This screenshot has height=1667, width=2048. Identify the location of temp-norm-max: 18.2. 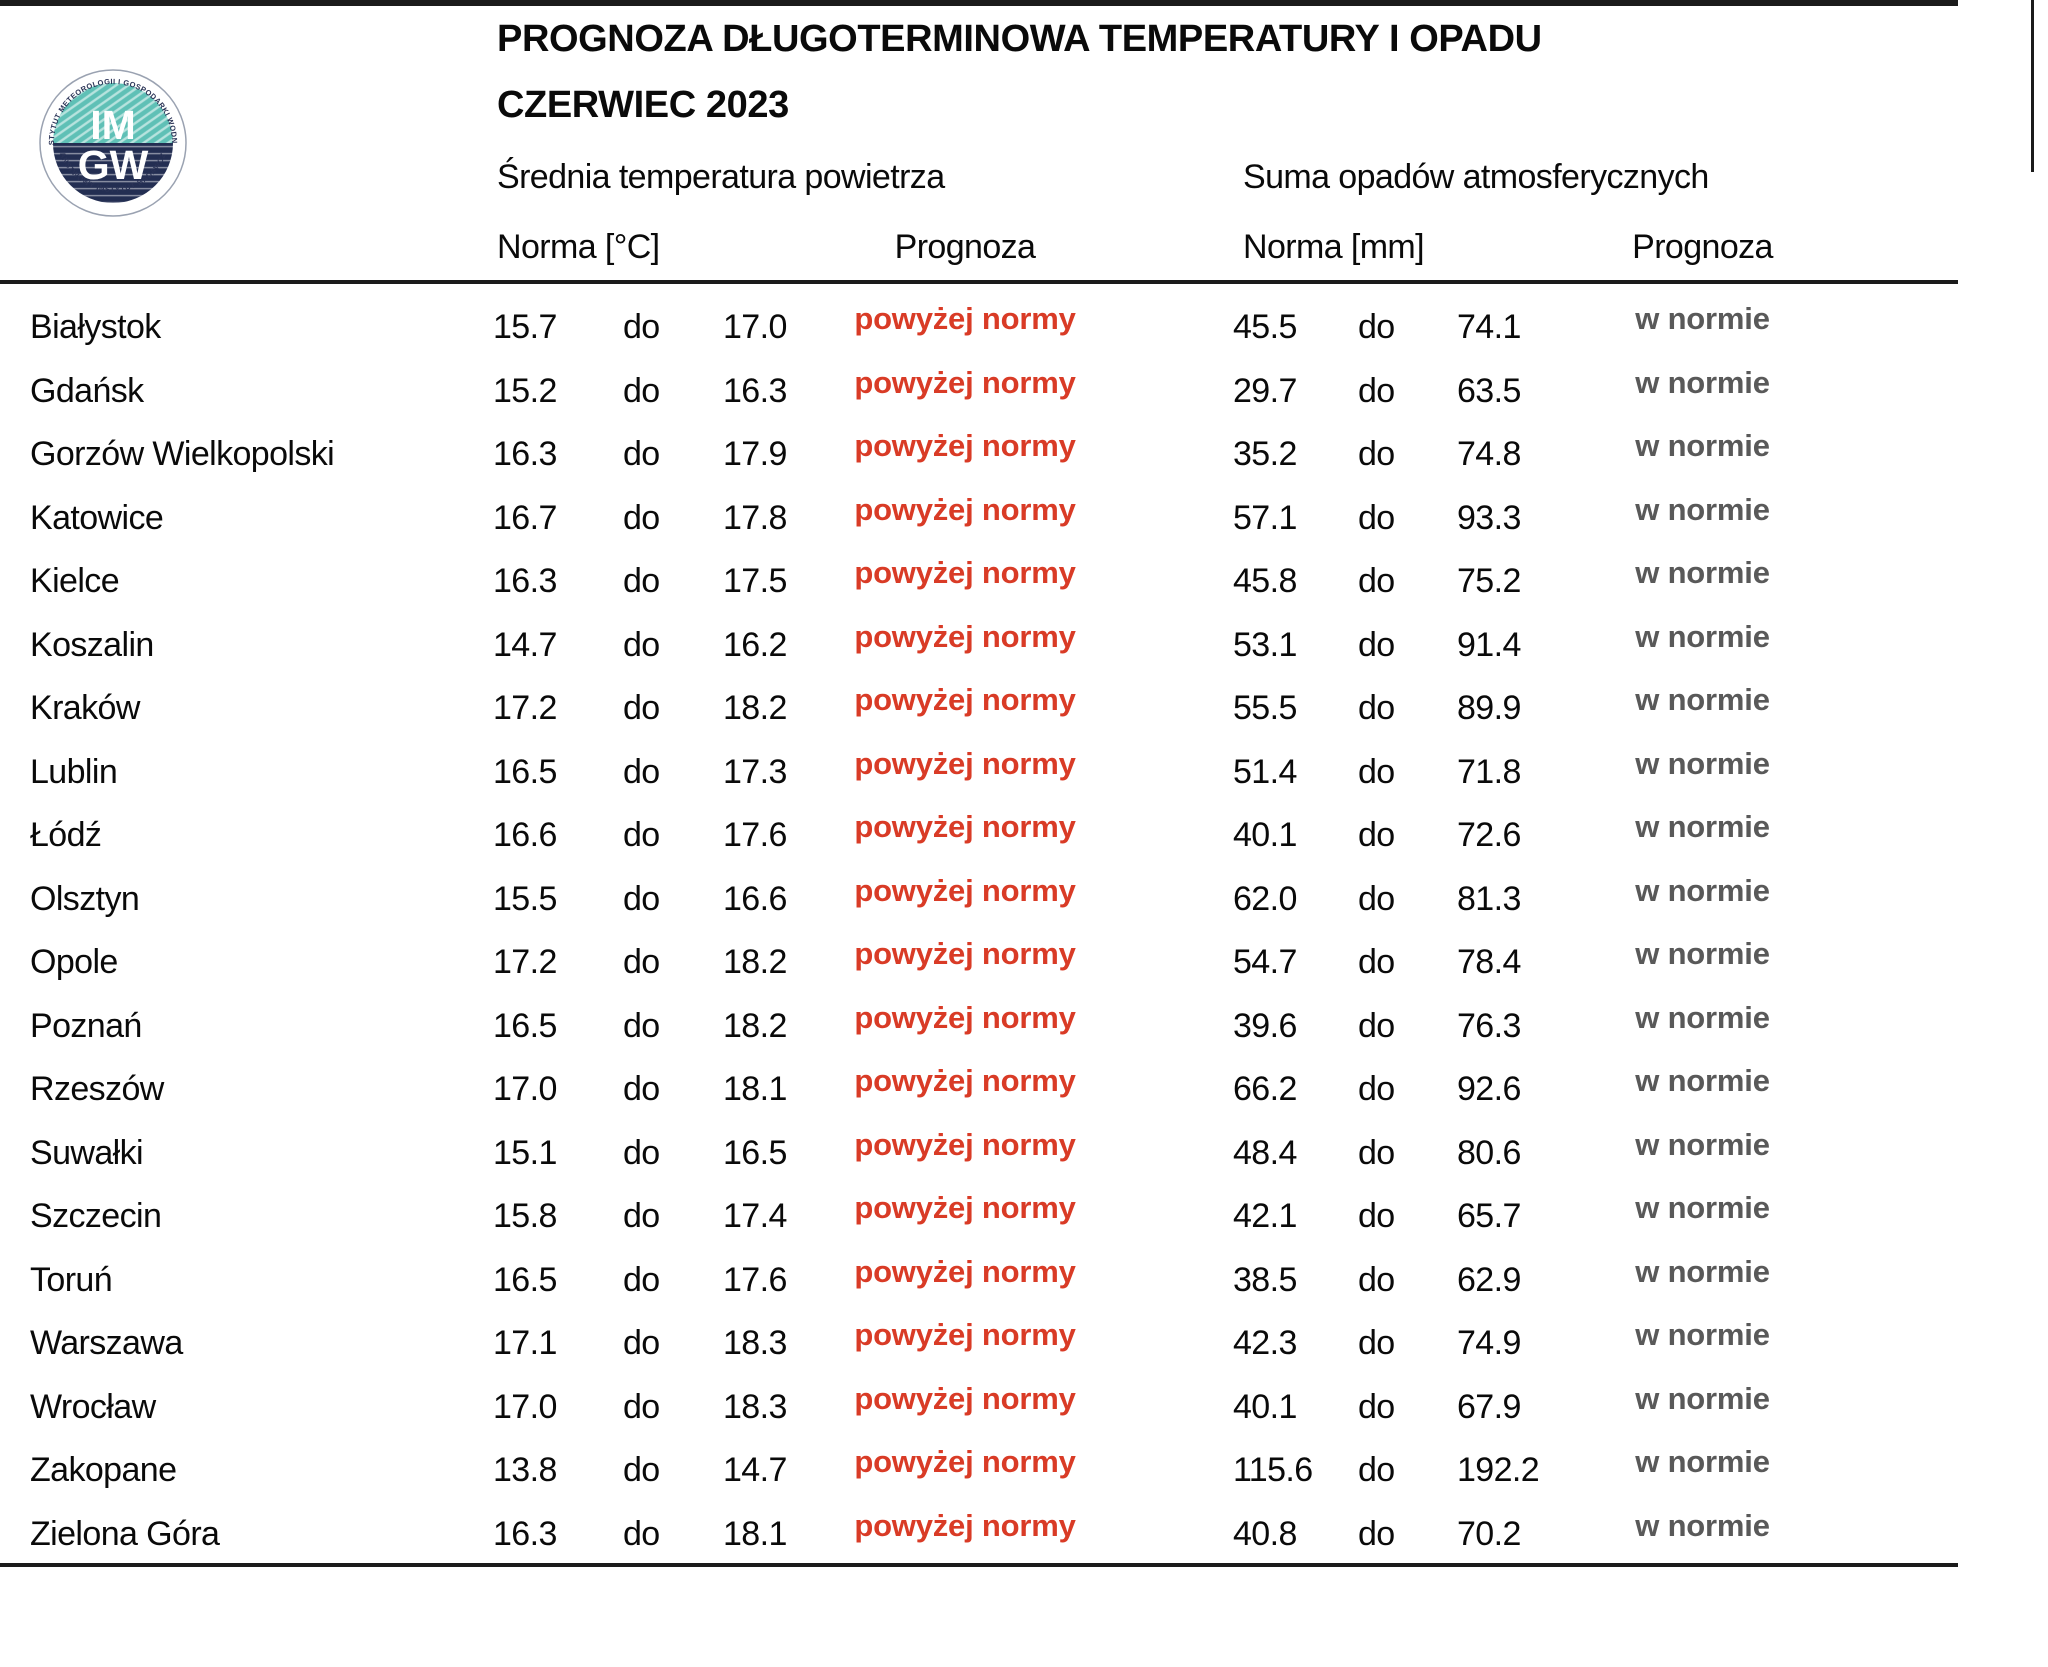
(755, 962).